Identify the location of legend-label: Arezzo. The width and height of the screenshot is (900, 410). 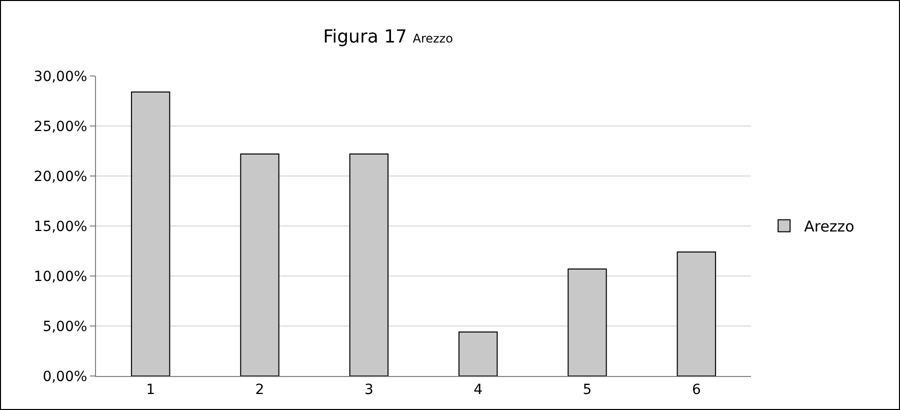
(829, 227).